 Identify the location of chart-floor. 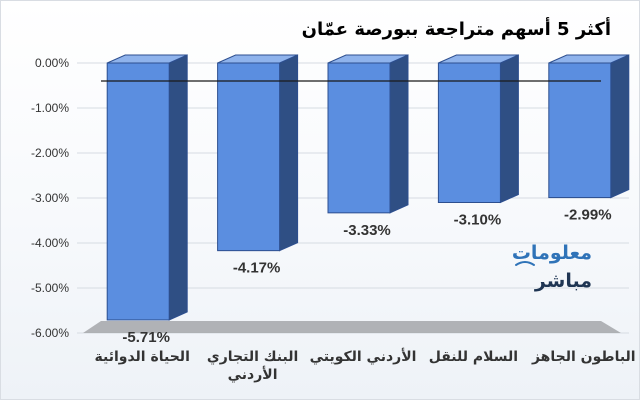
(352, 327).